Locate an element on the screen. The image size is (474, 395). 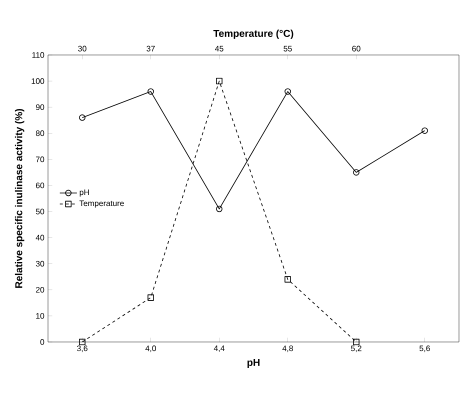
y-tick-label: 10 is located at coordinates (40, 316).